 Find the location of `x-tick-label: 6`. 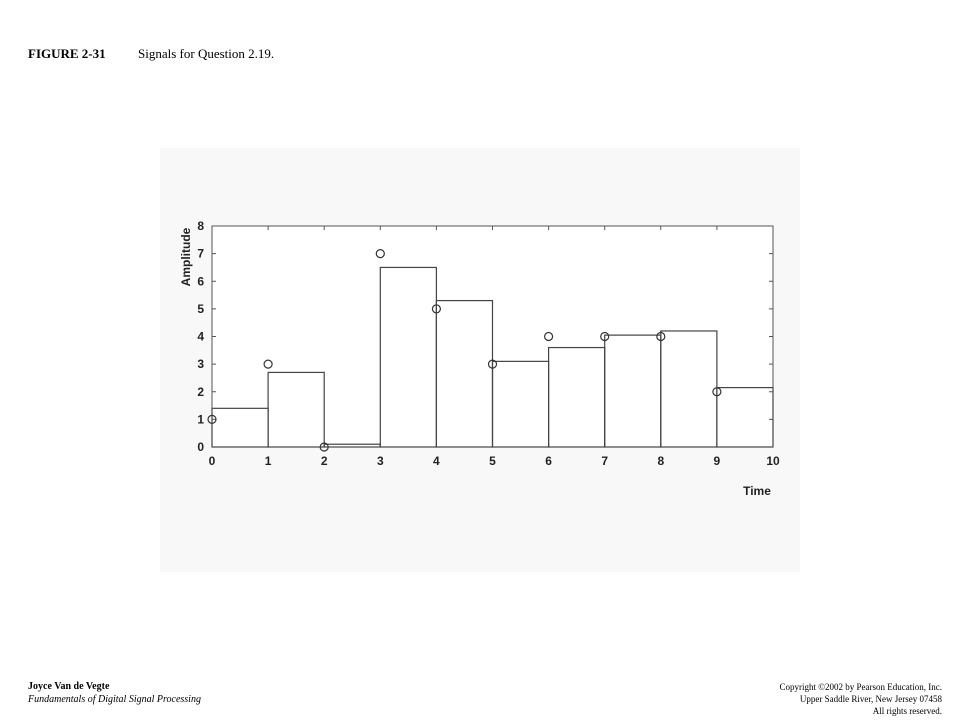

x-tick-label: 6 is located at coordinates (548, 461).